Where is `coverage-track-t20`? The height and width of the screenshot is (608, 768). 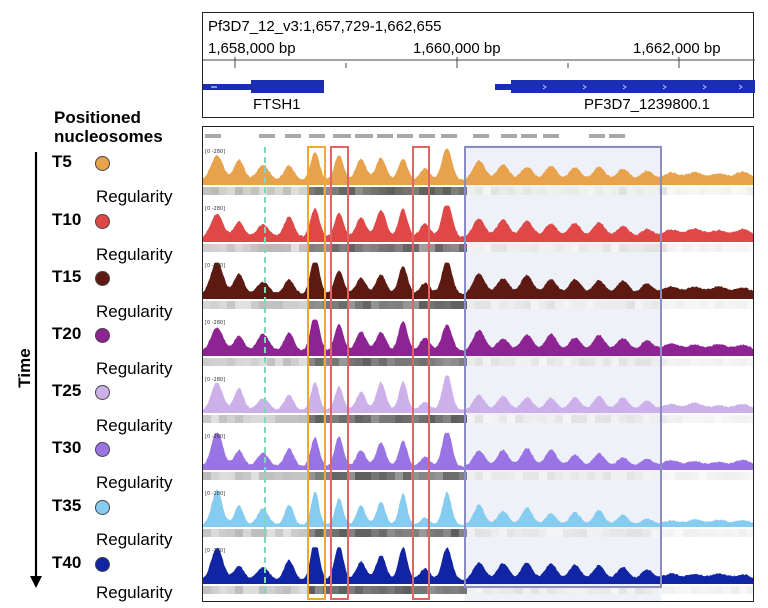 coverage-track-t20 is located at coordinates (478, 337).